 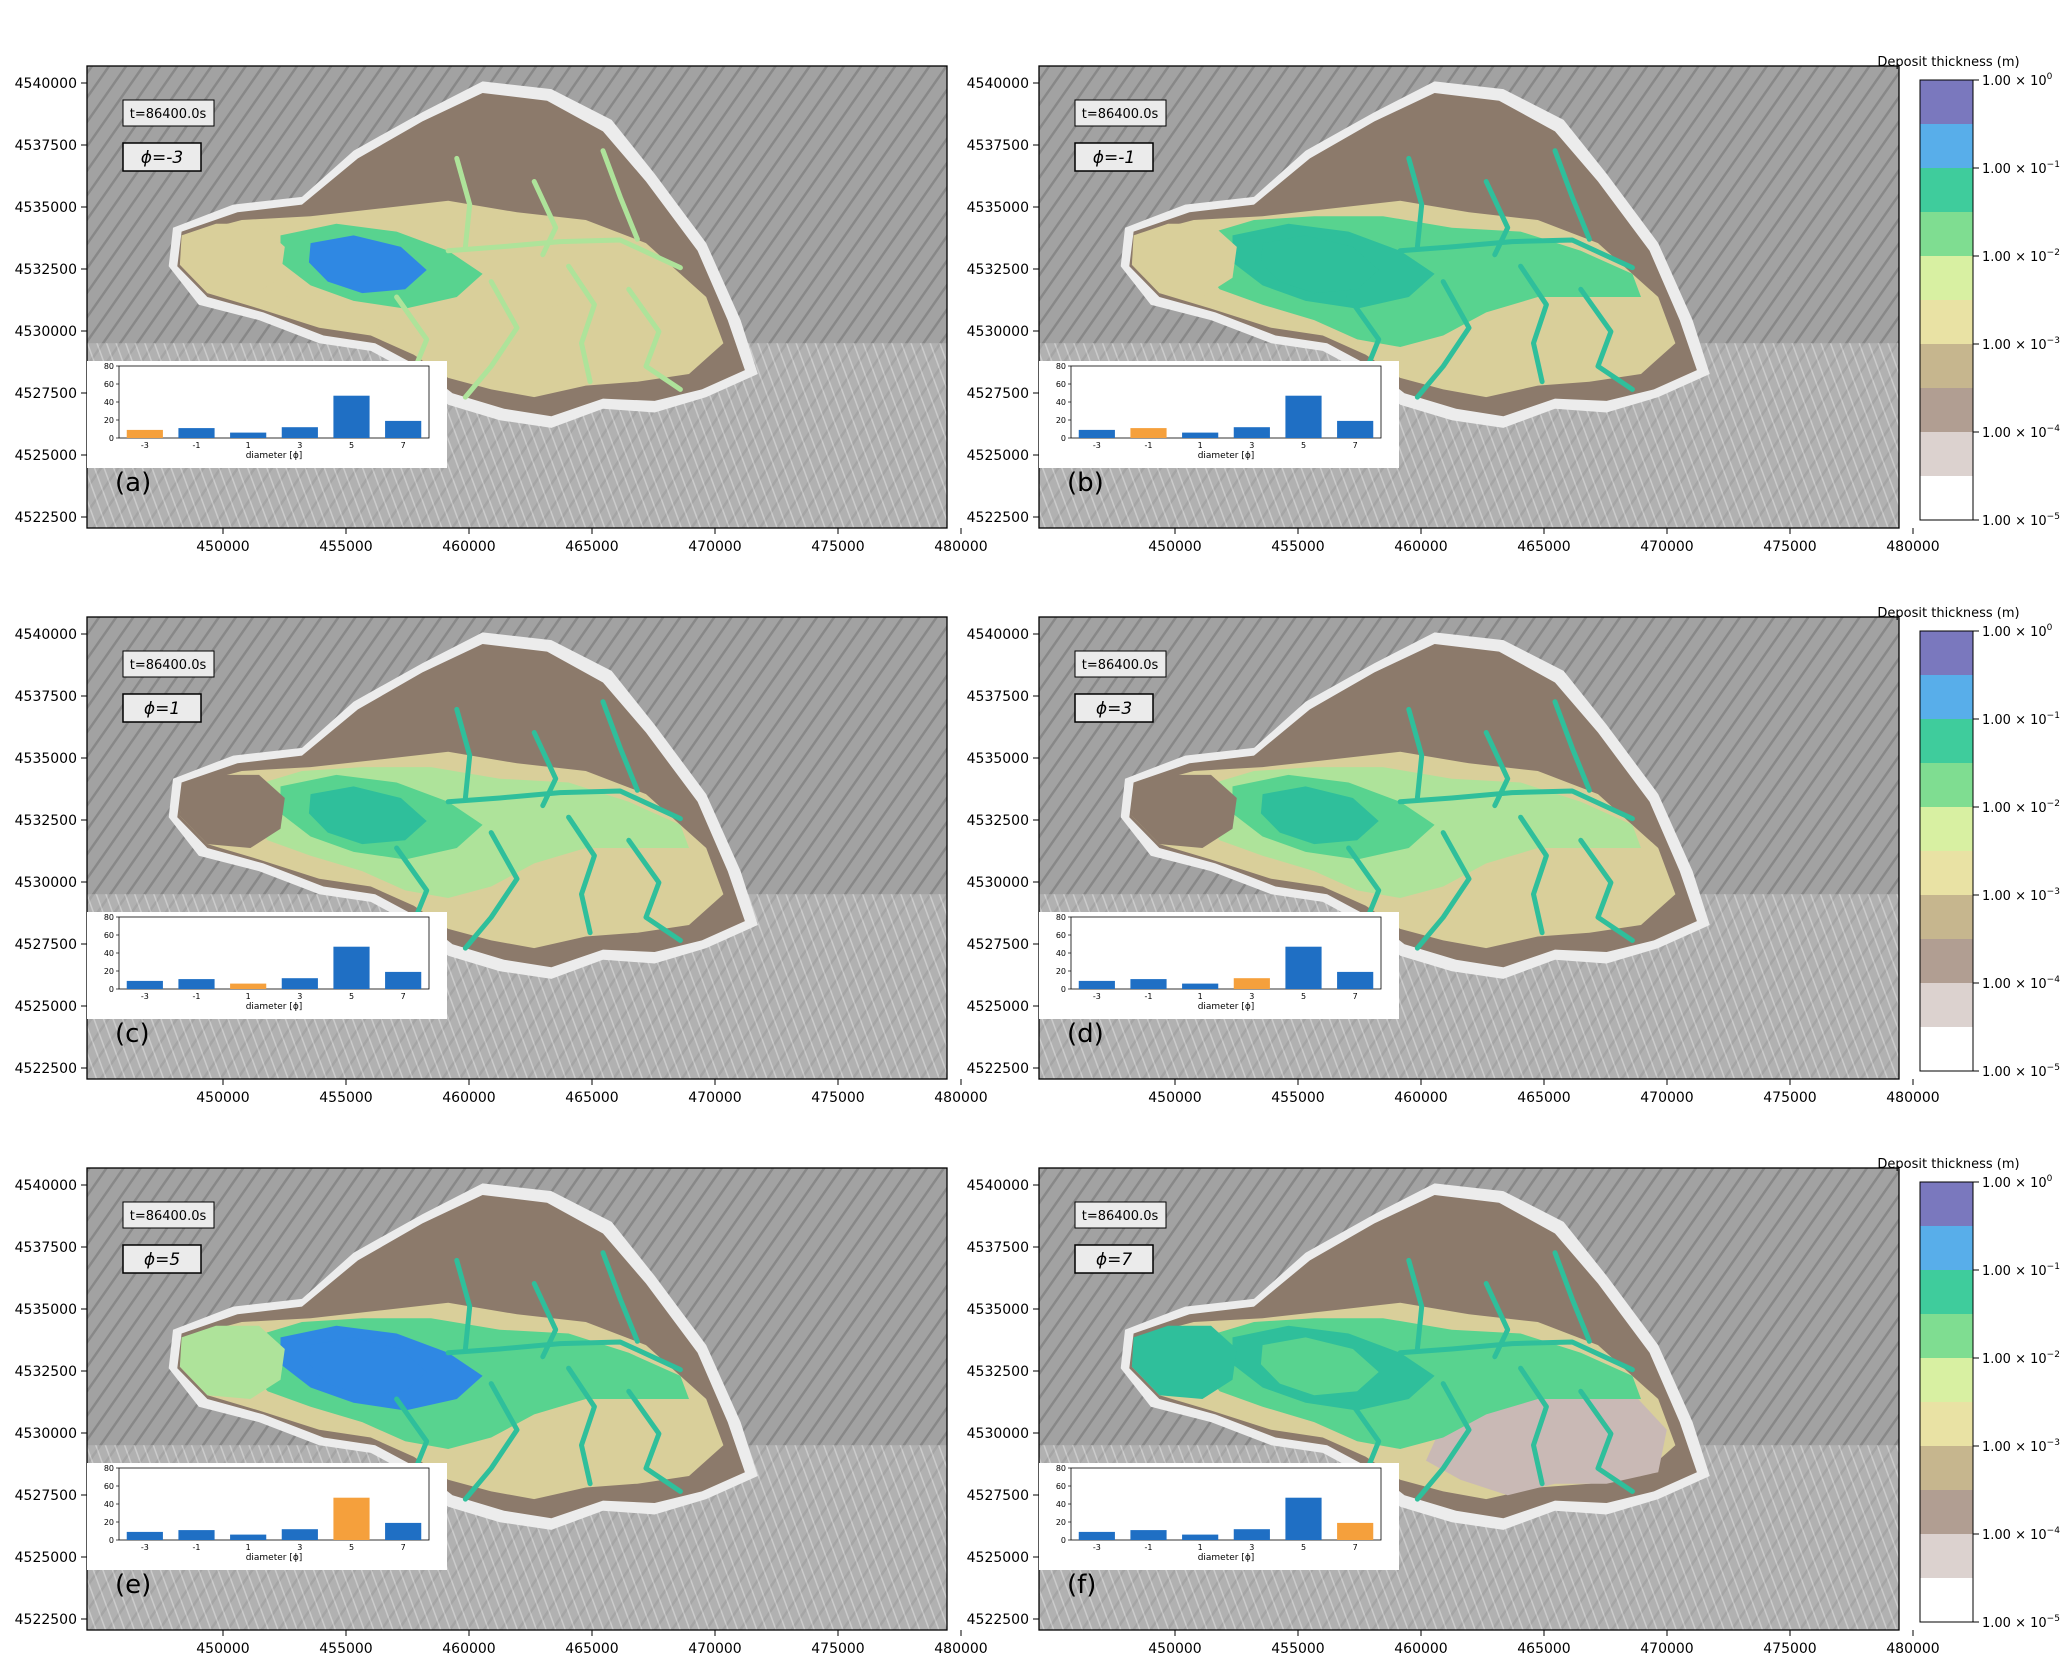 I want to click on phi-label: ϕ=-1, so click(x=1114, y=158).